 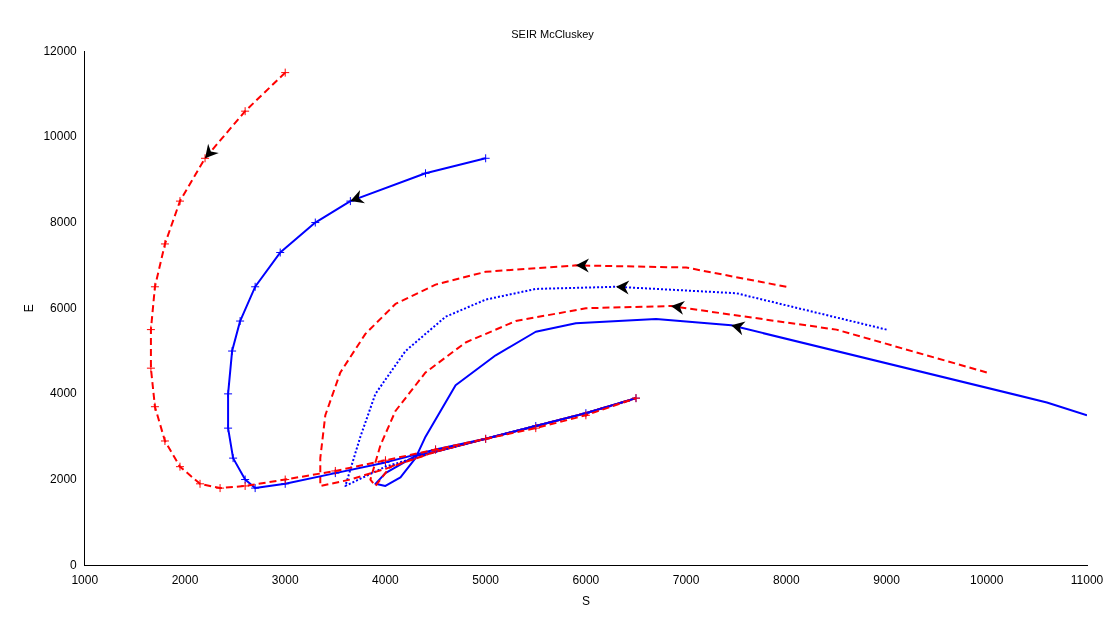 What do you see at coordinates (60, 136) in the screenshot?
I see `y-tick-label: 10000` at bounding box center [60, 136].